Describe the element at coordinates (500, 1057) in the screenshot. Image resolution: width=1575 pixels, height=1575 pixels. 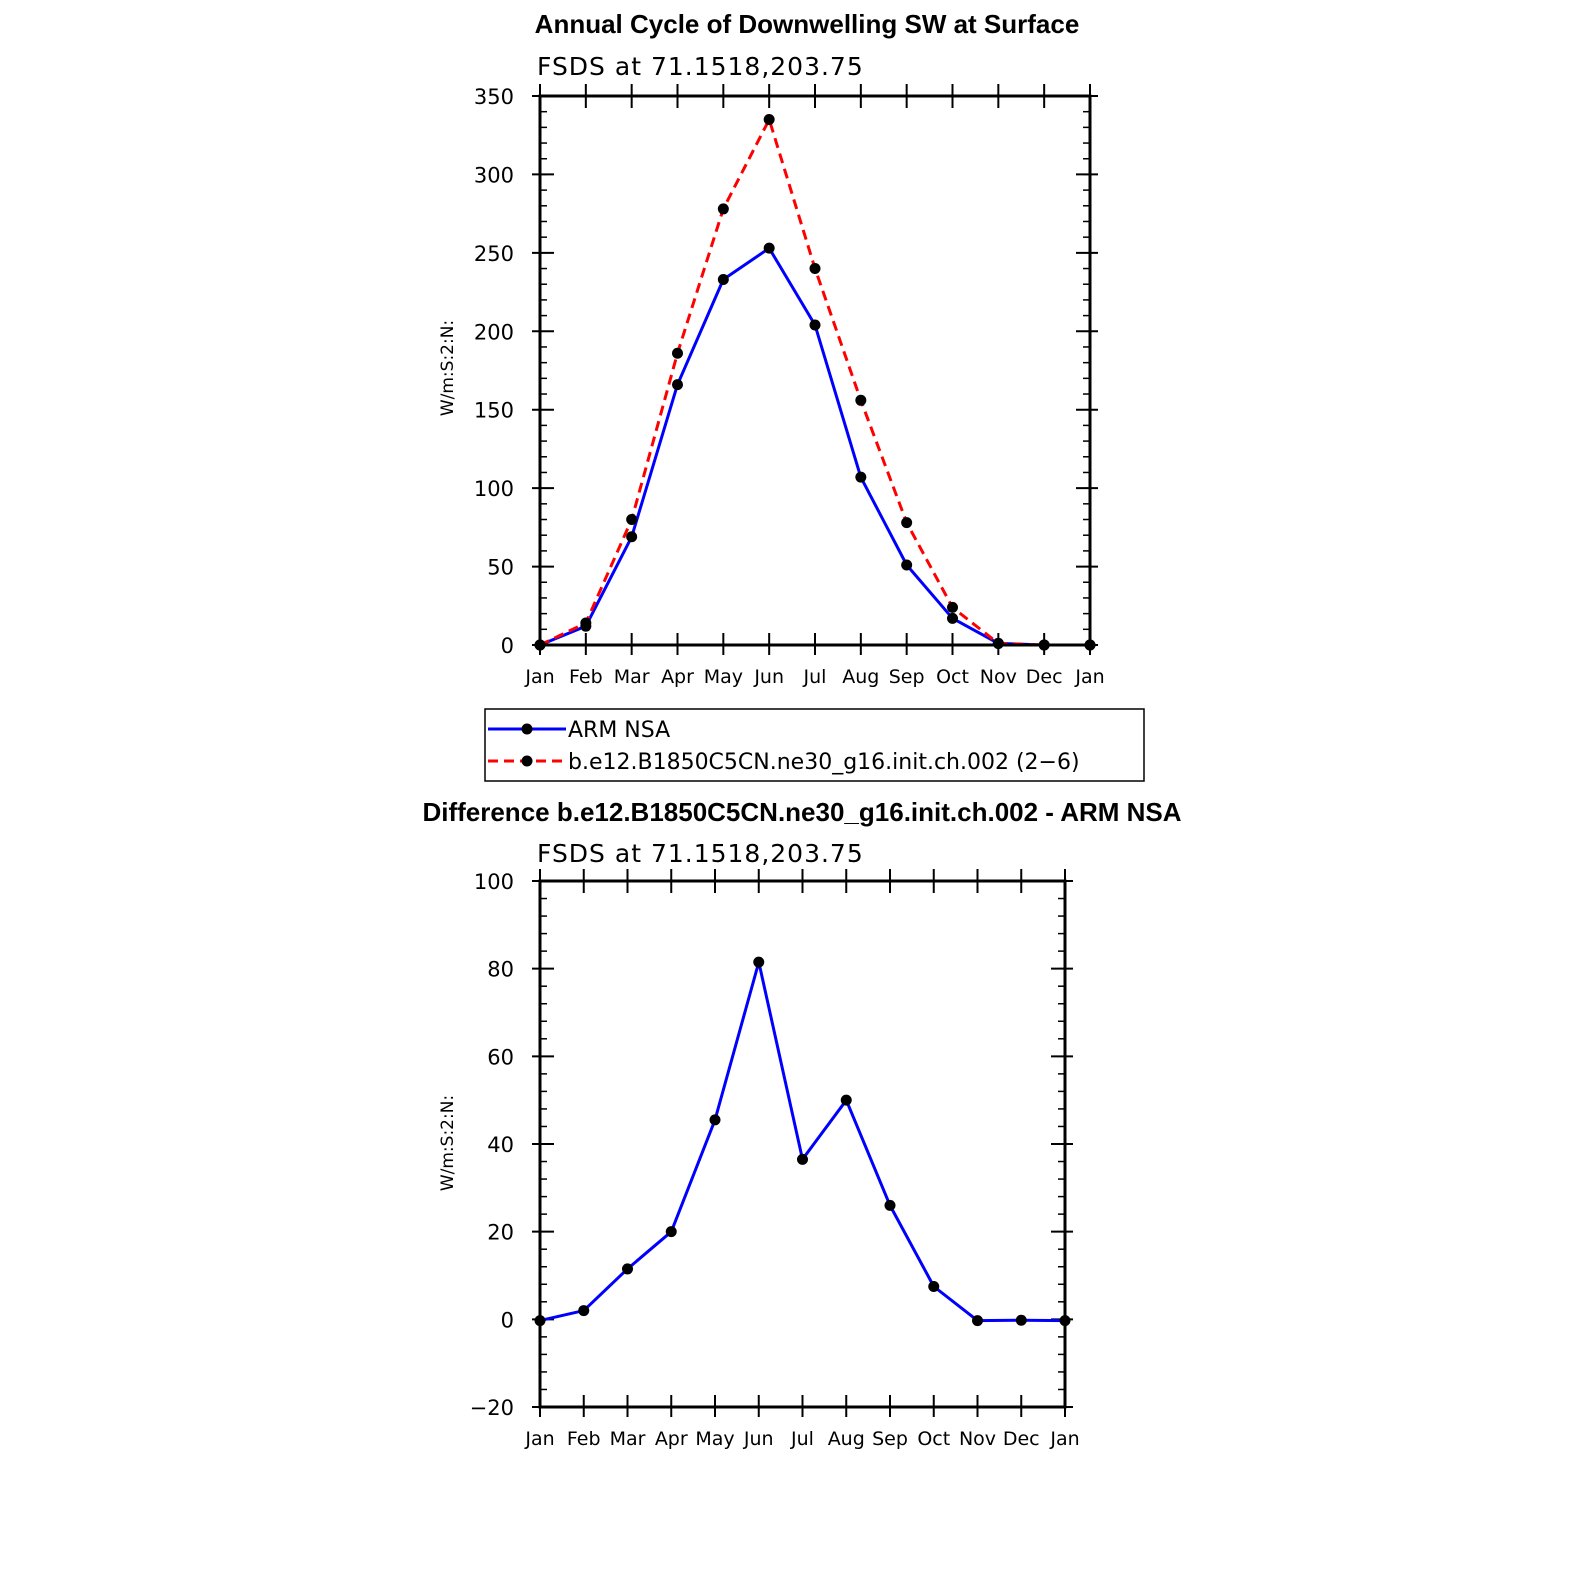
I see `y-tick-label: 60` at that location.